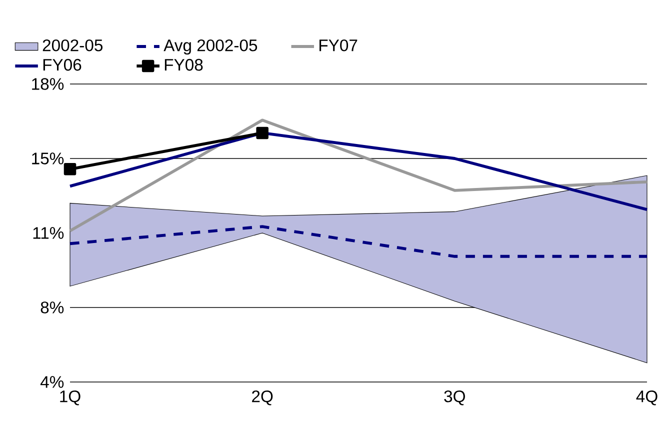 Image resolution: width=661 pixels, height=424 pixels. What do you see at coordinates (183, 64) in the screenshot?
I see `legend-label: FY08` at bounding box center [183, 64].